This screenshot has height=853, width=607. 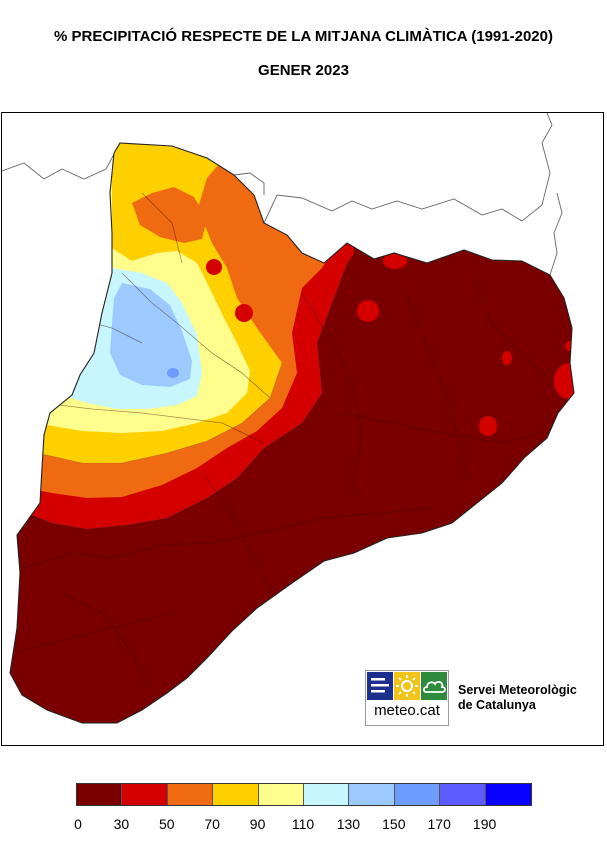 I want to click on legend-tick-label: 150, so click(x=394, y=824).